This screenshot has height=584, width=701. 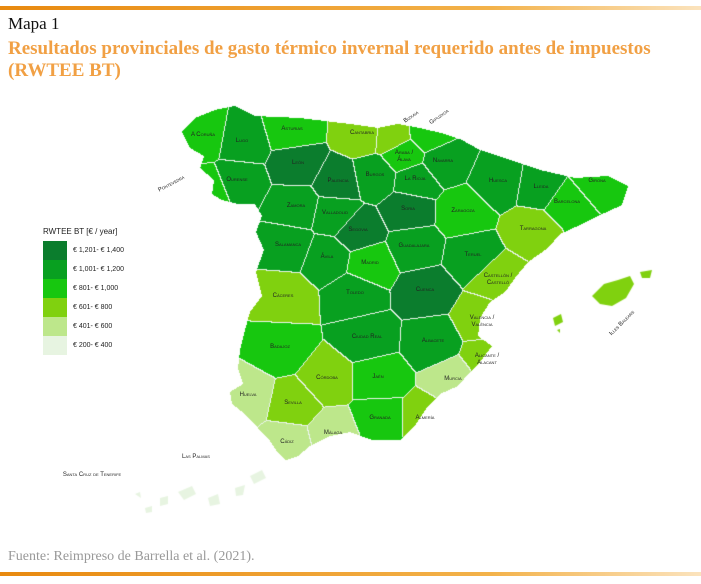 What do you see at coordinates (377, 377) in the screenshot?
I see `province-label: Jaén` at bounding box center [377, 377].